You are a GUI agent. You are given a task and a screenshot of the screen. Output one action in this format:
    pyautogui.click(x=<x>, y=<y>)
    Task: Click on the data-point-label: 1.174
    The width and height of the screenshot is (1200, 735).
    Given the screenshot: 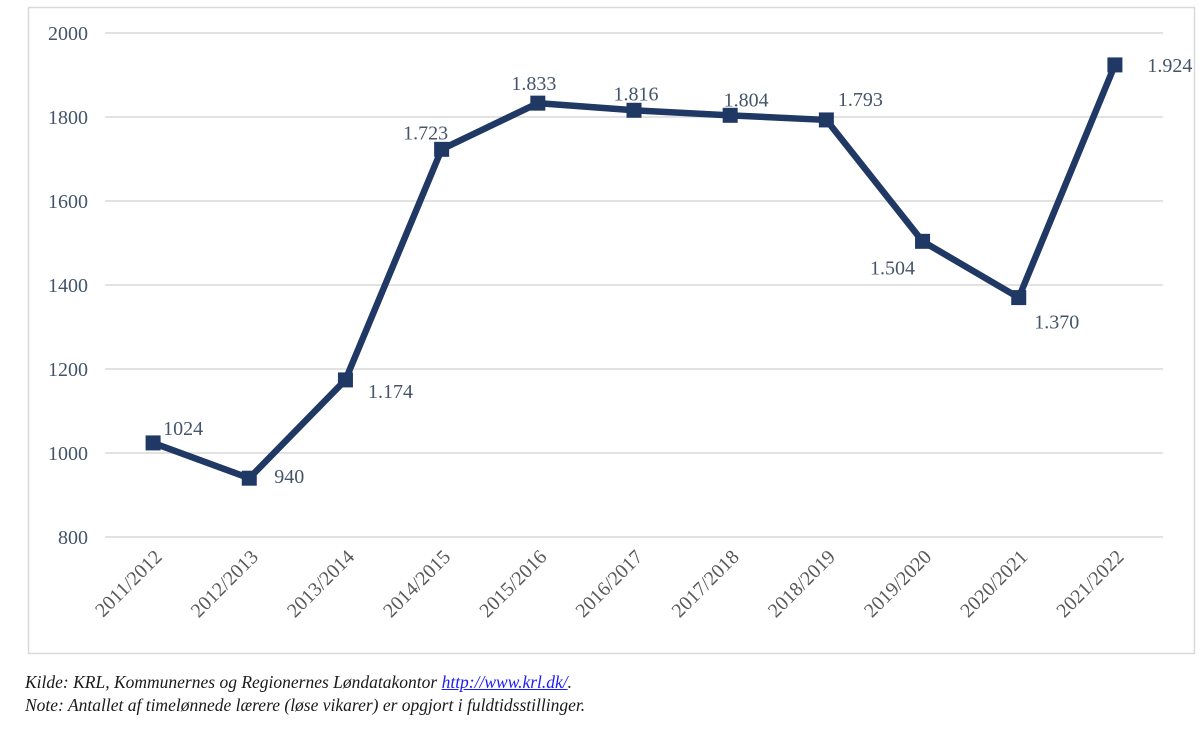 What is the action you would take?
    pyautogui.click(x=390, y=392)
    